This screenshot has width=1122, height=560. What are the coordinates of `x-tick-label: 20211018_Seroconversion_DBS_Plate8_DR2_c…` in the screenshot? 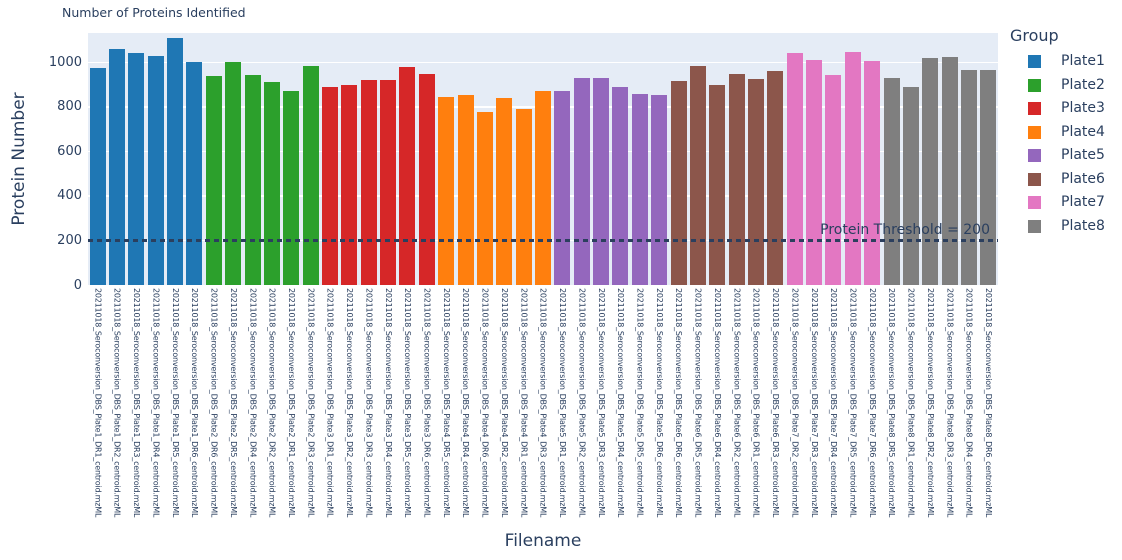 It's located at (930, 403).